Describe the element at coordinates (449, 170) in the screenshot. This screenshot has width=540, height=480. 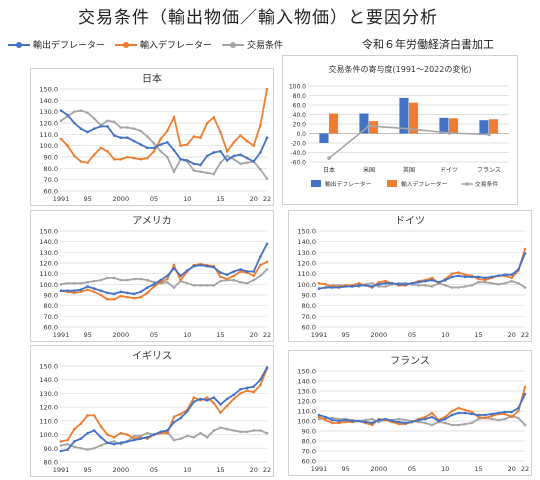
I see `x-tick-label: ドイツ` at that location.